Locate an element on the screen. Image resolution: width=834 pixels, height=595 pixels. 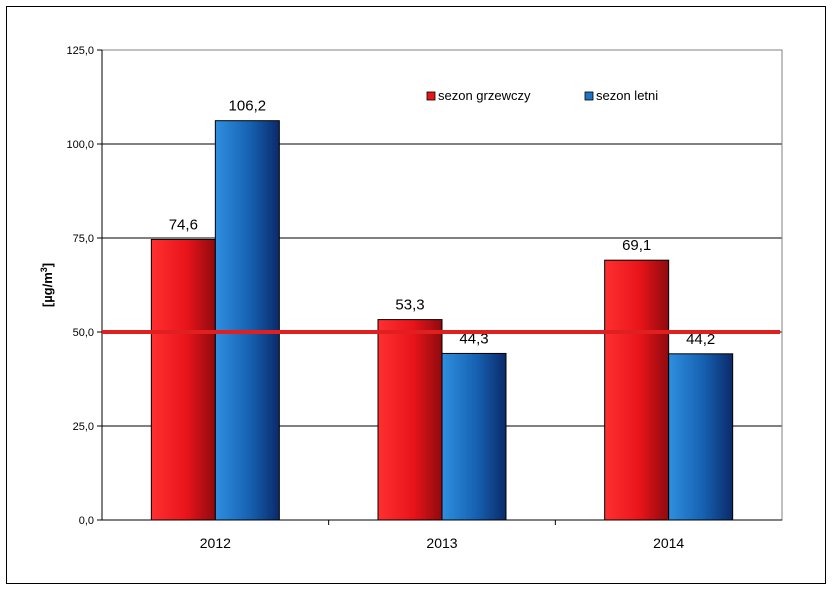
y-tick-label: 0,0 is located at coordinates (86, 521).